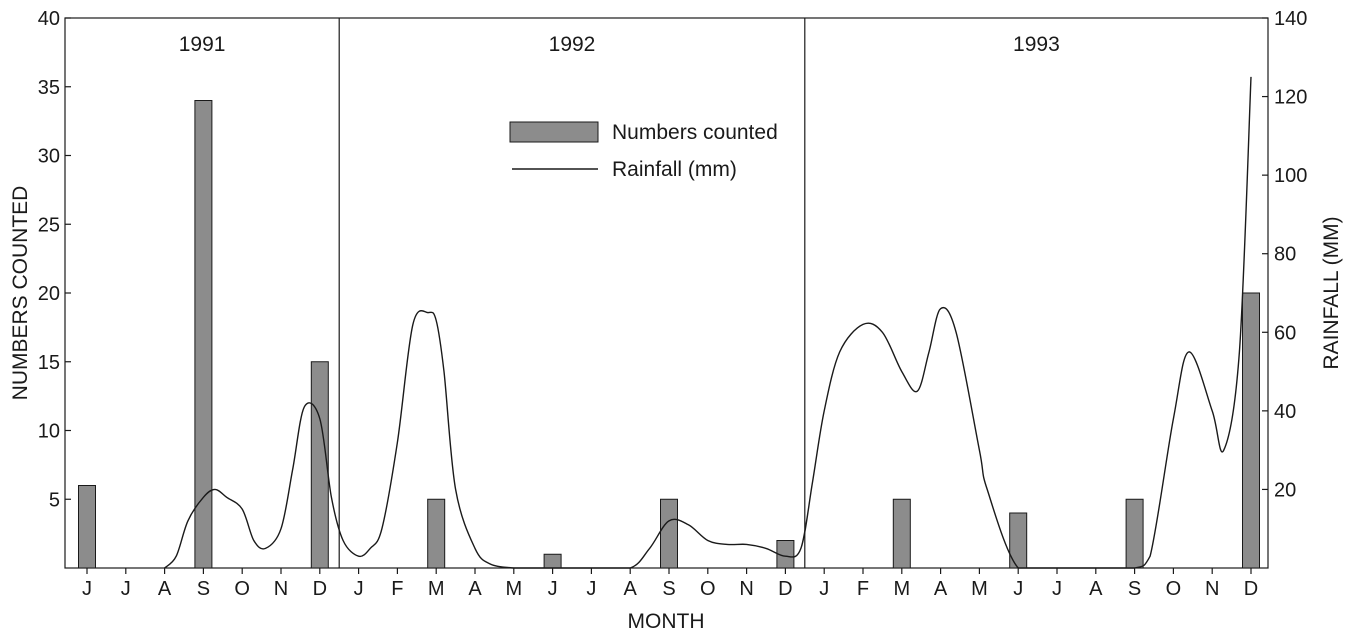  I want to click on right-y-tick-label: 140, so click(1290, 19).